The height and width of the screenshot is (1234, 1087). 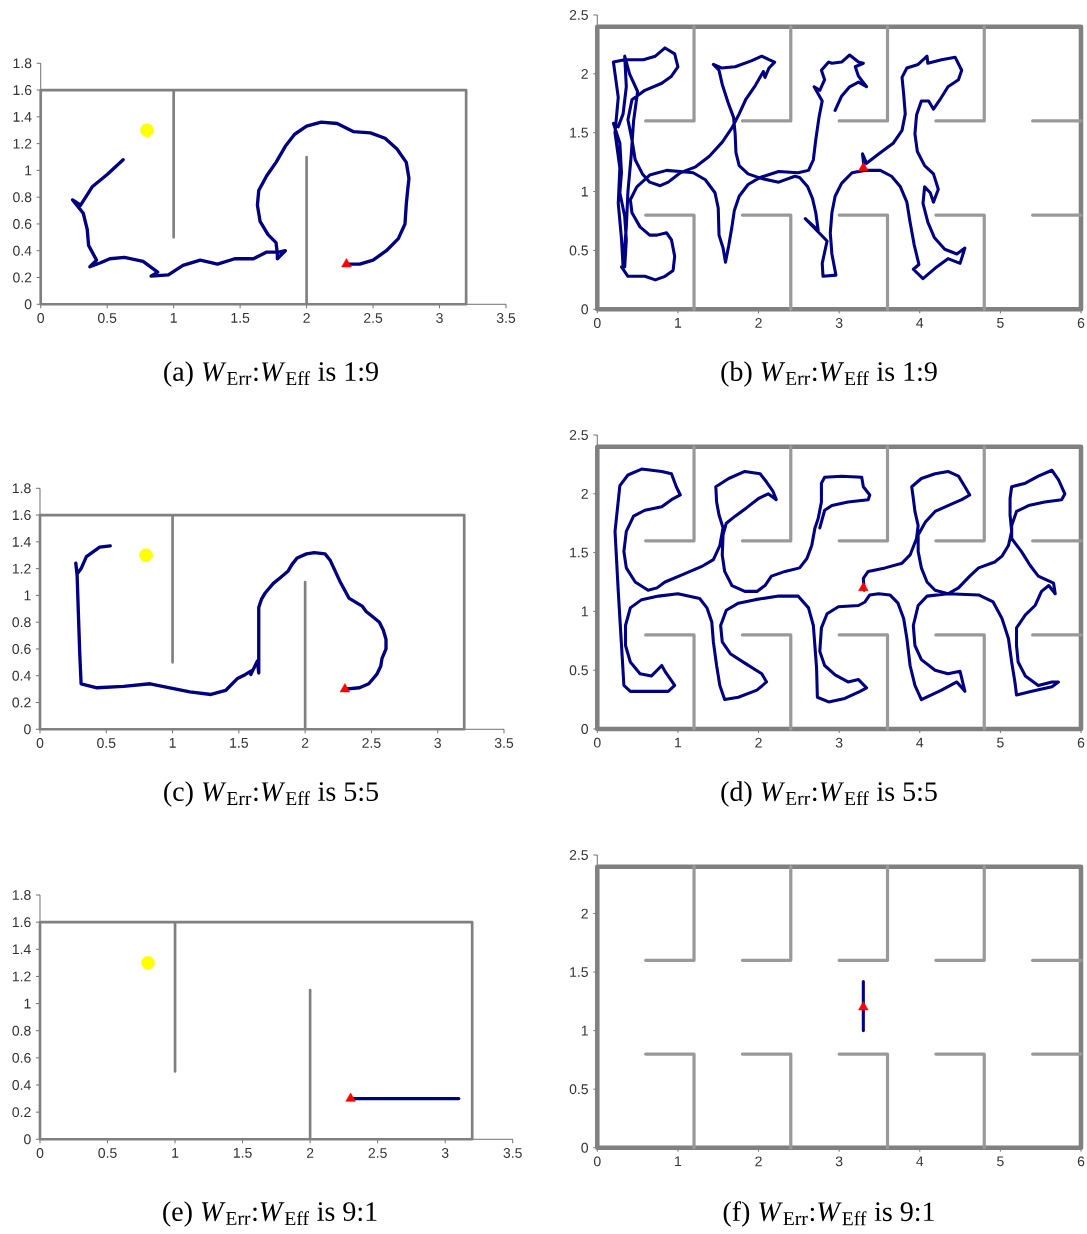 What do you see at coordinates (829, 374) in the screenshot?
I see `text: (b) W$_{Err}$:W$_{Eff}$ is 1:9` at bounding box center [829, 374].